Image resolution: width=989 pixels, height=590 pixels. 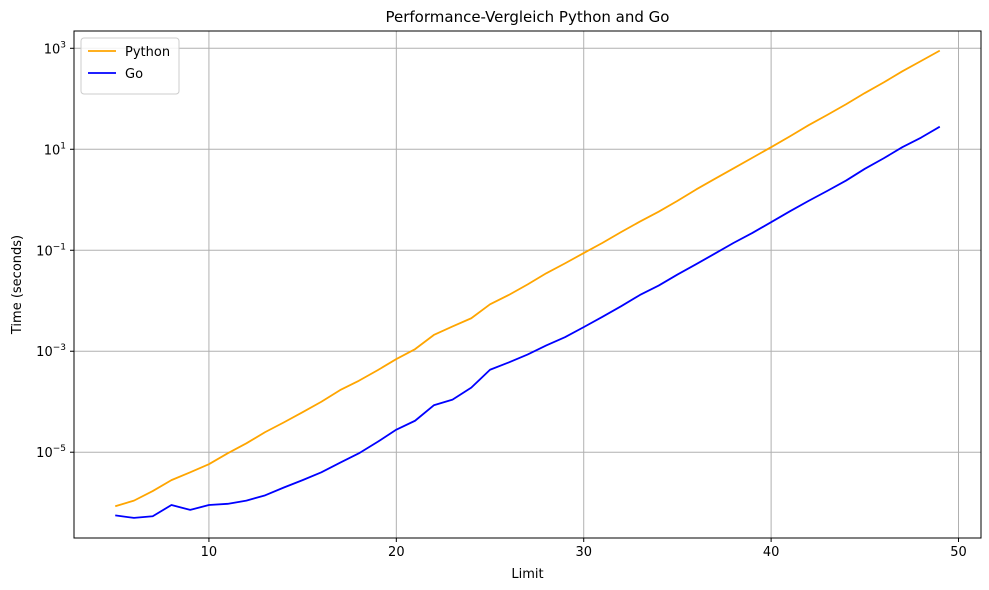 What do you see at coordinates (147, 52) in the screenshot?
I see `legend-label: Python` at bounding box center [147, 52].